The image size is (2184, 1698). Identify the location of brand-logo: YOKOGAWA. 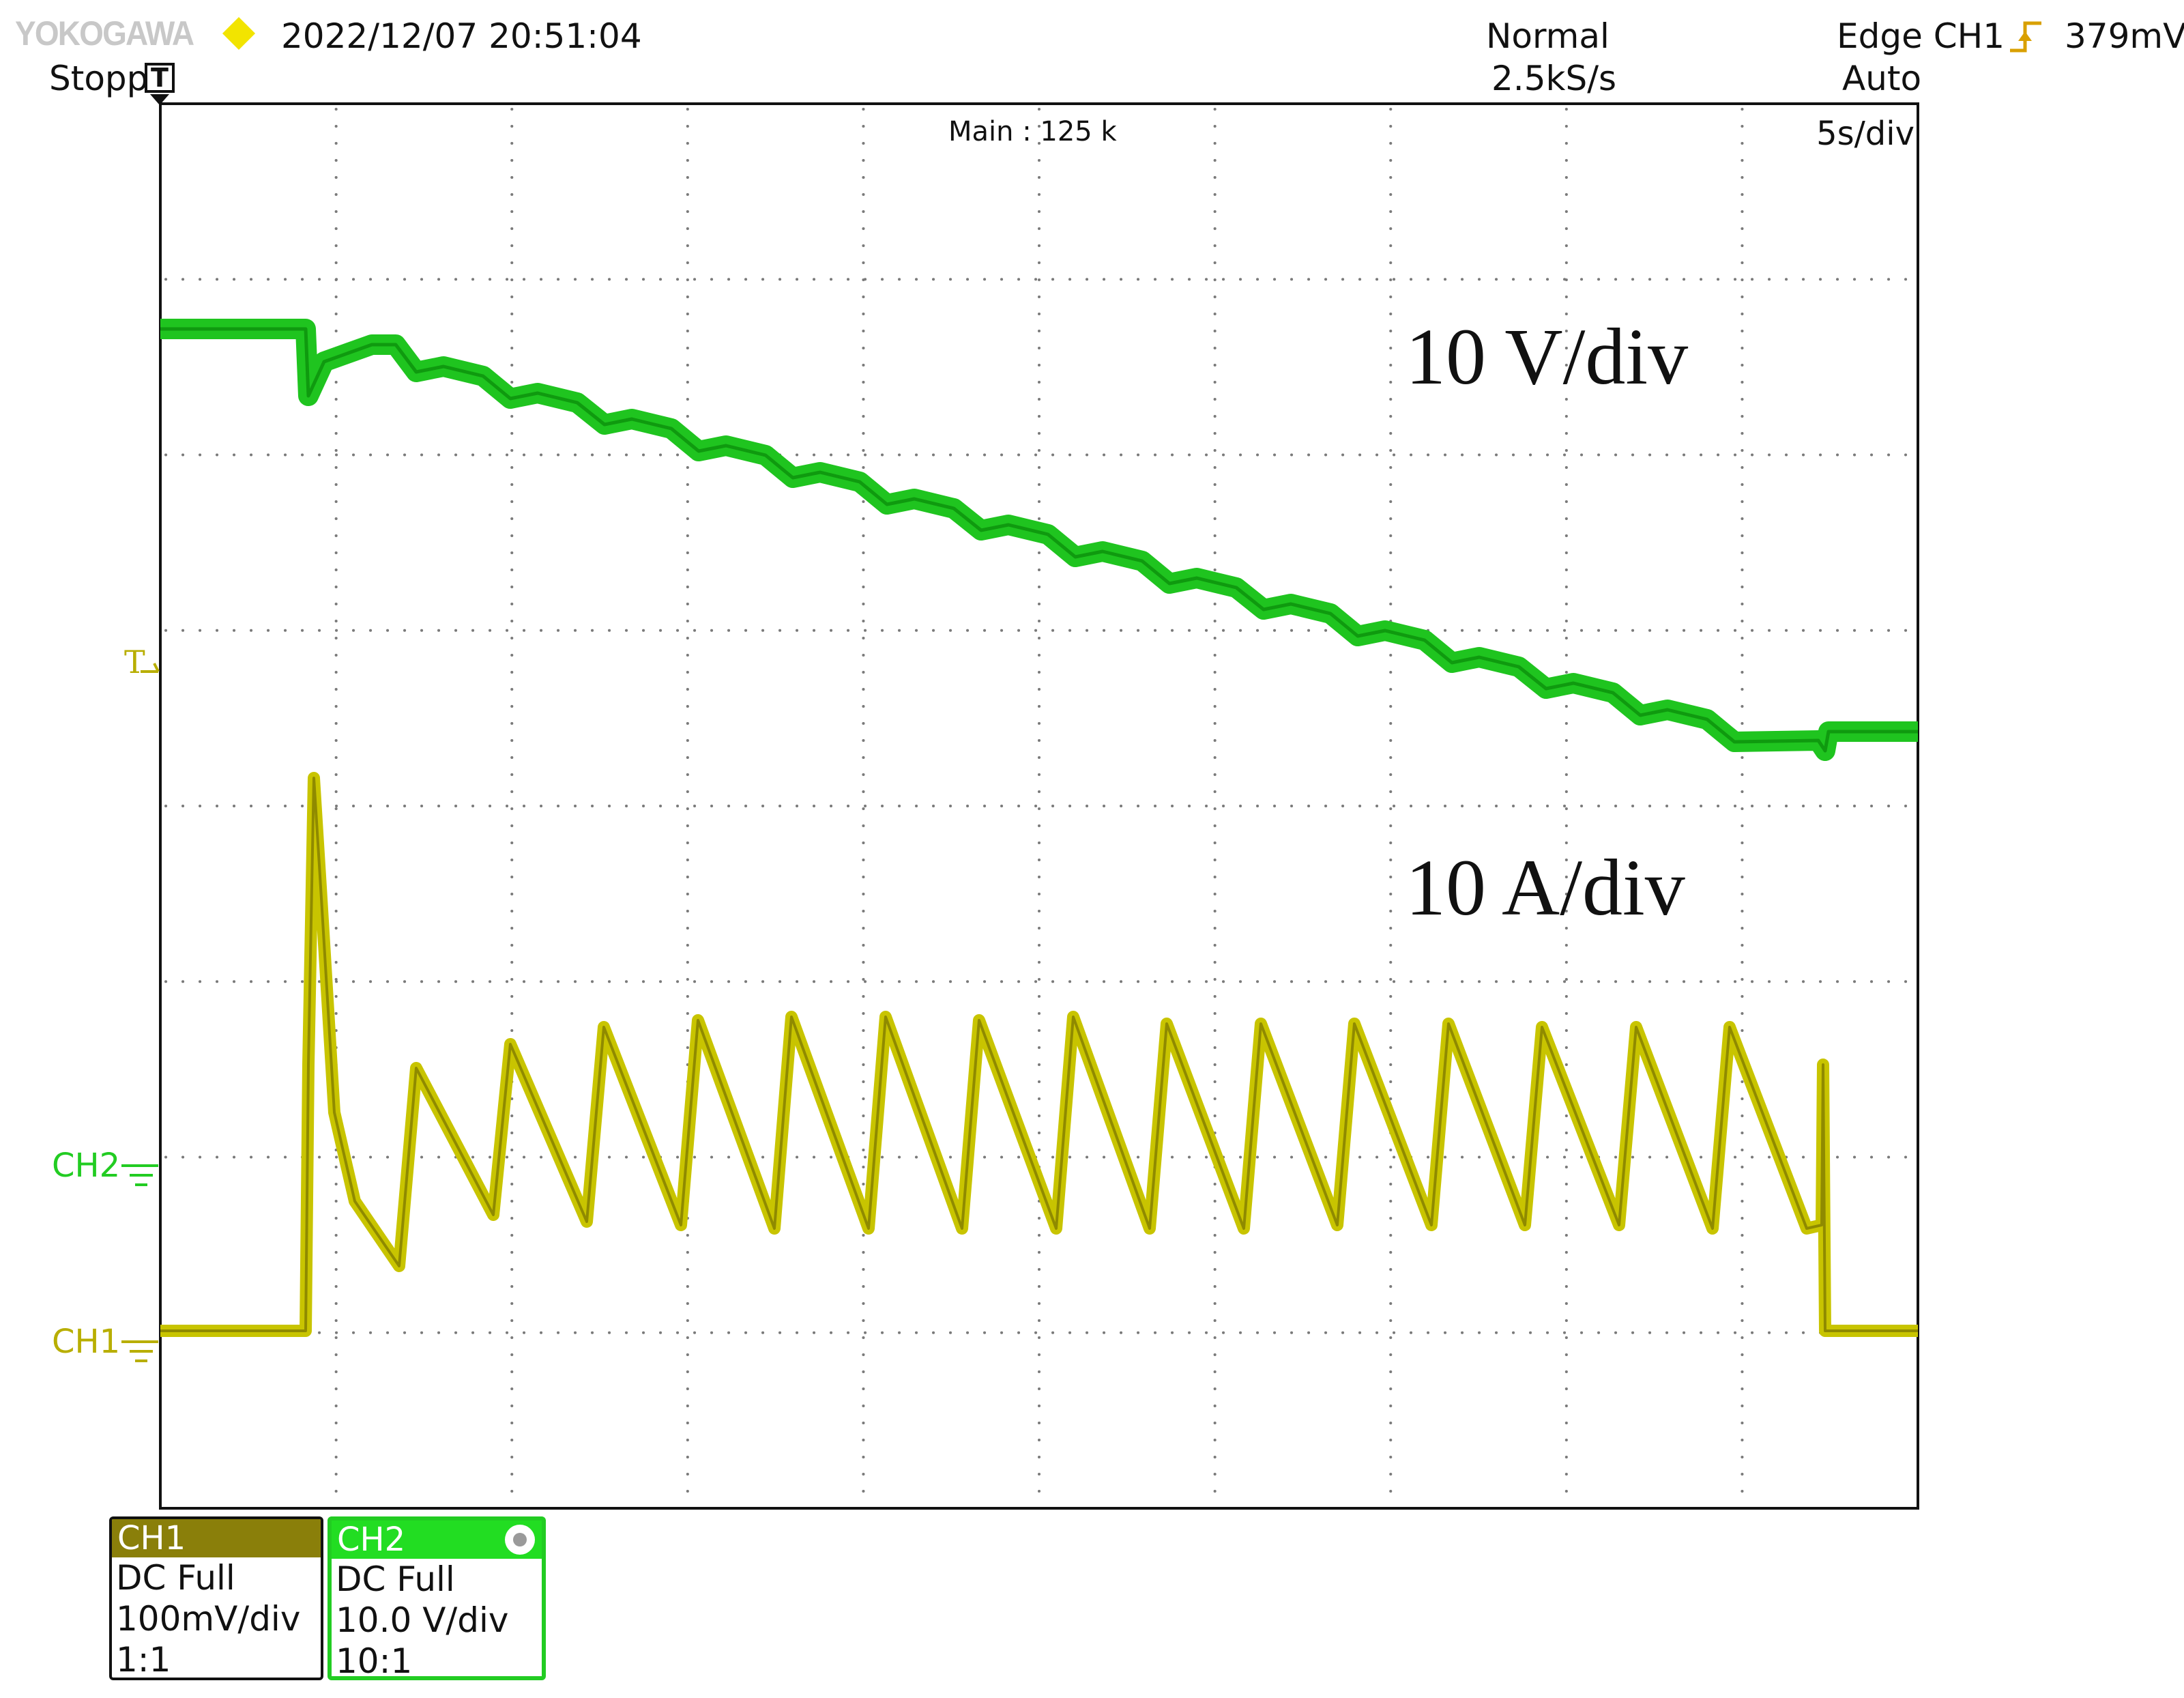
(104, 33).